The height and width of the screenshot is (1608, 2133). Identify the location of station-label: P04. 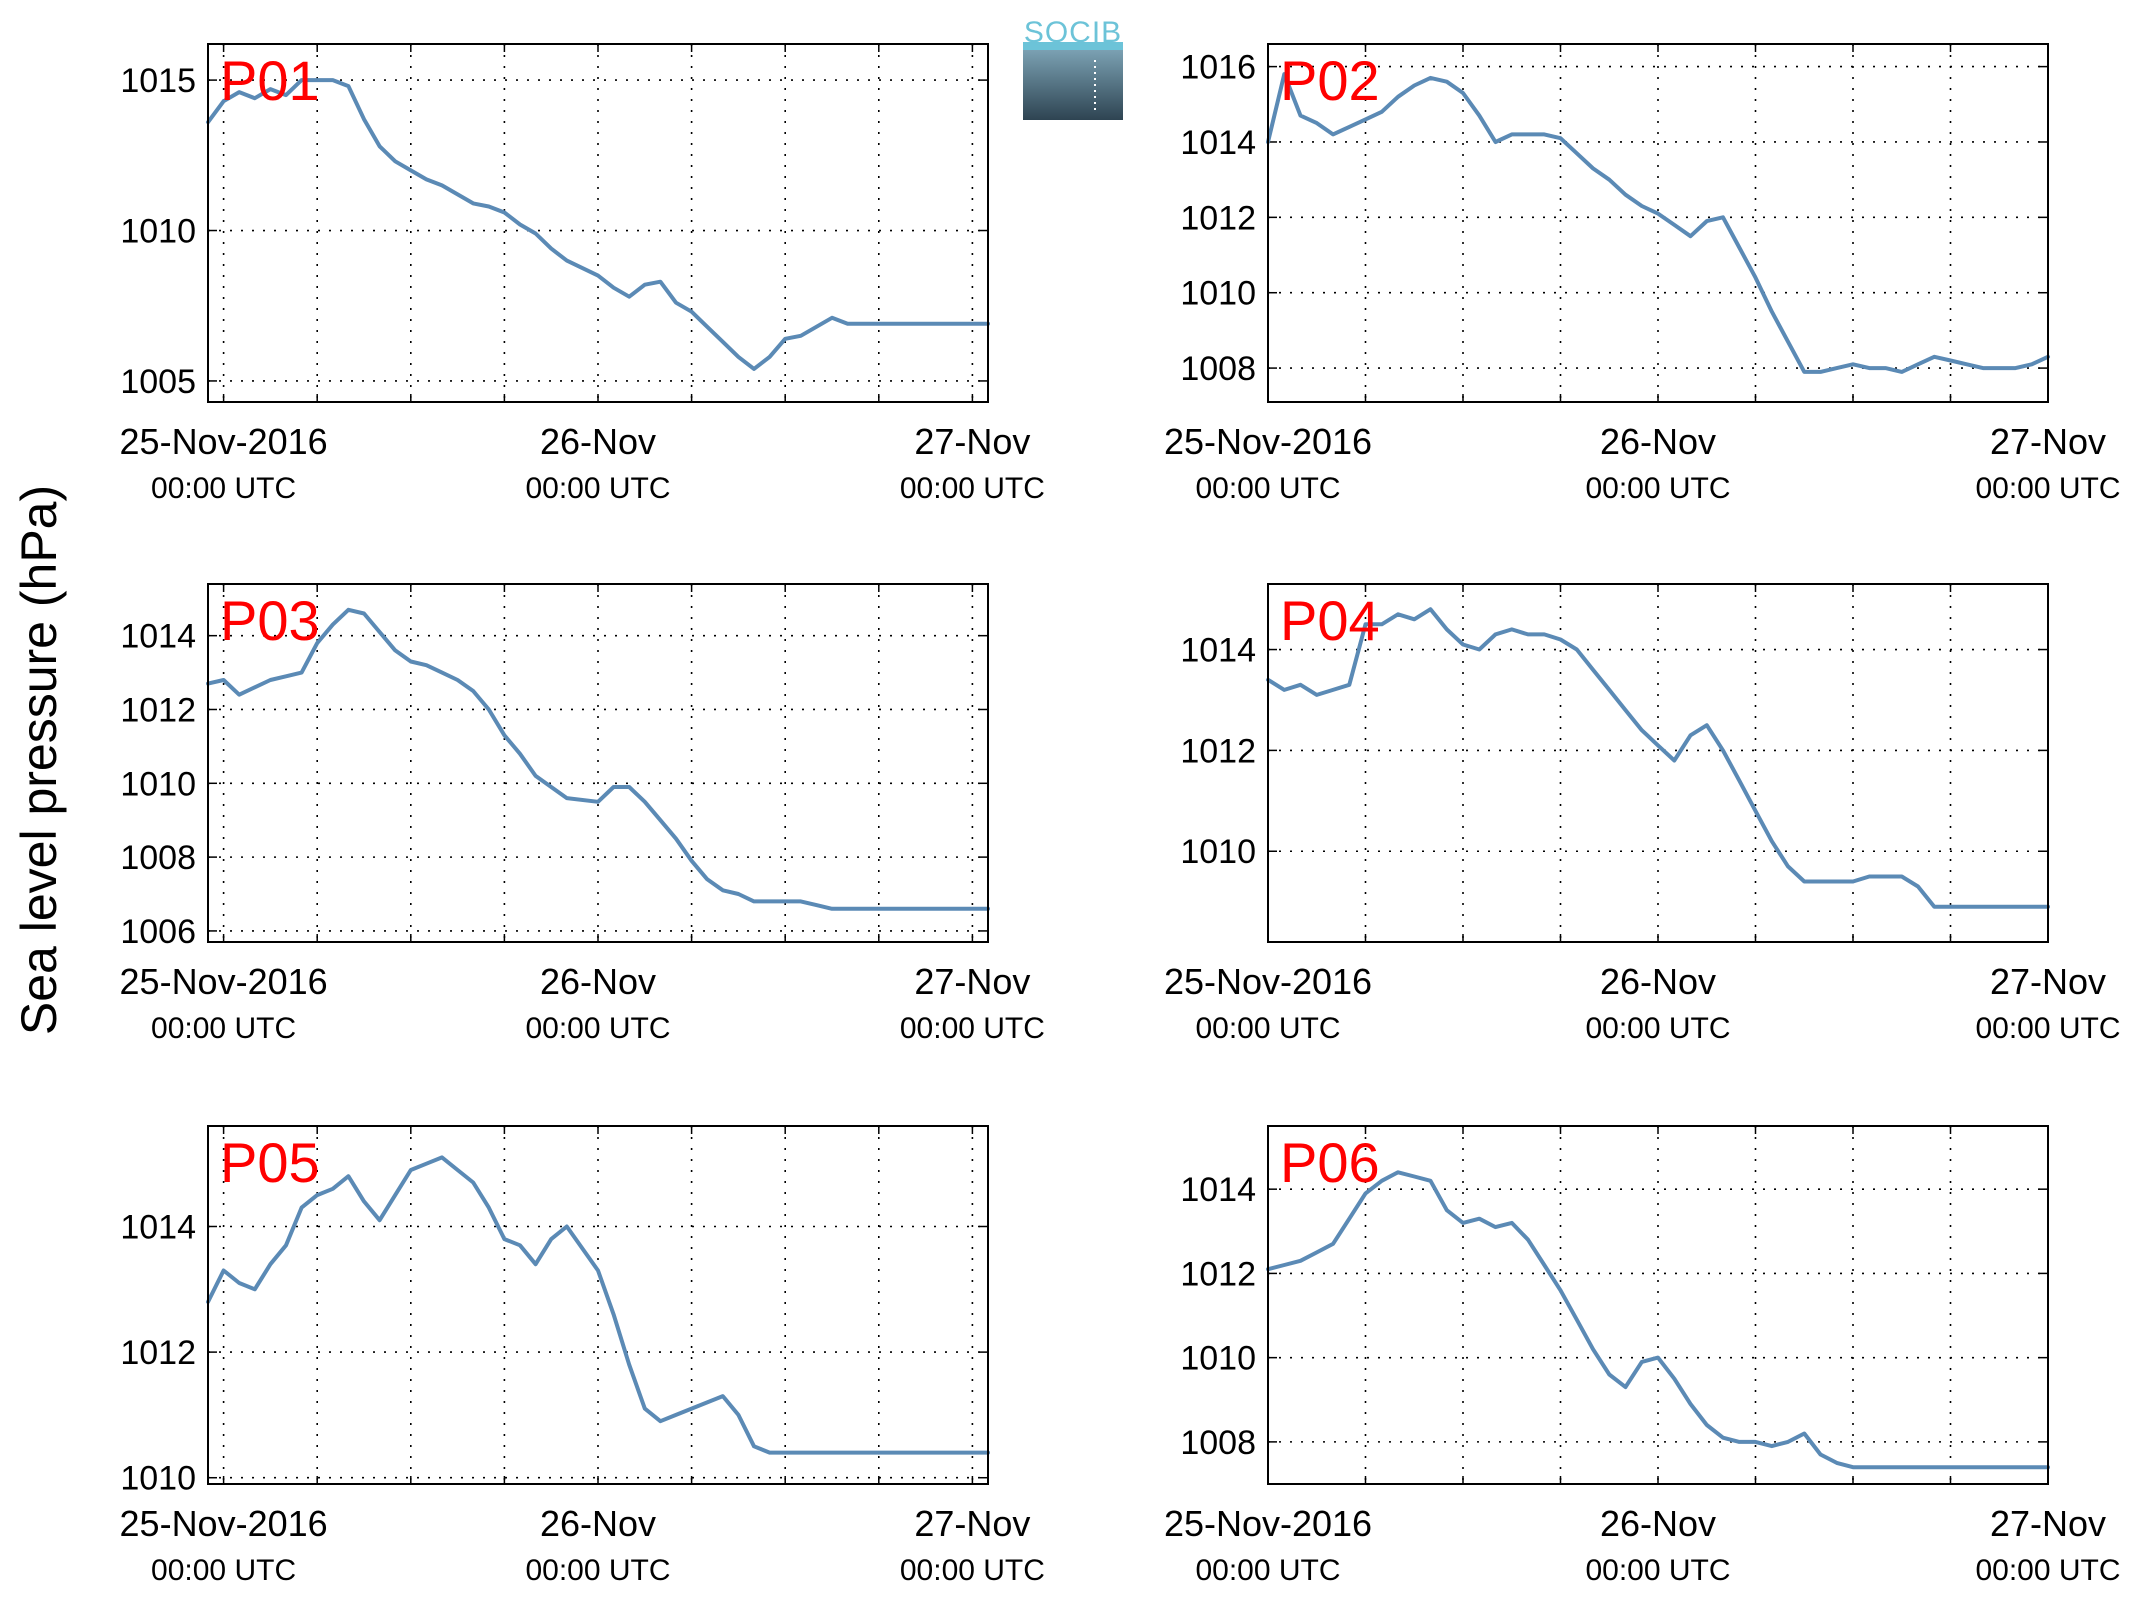
(1330, 620).